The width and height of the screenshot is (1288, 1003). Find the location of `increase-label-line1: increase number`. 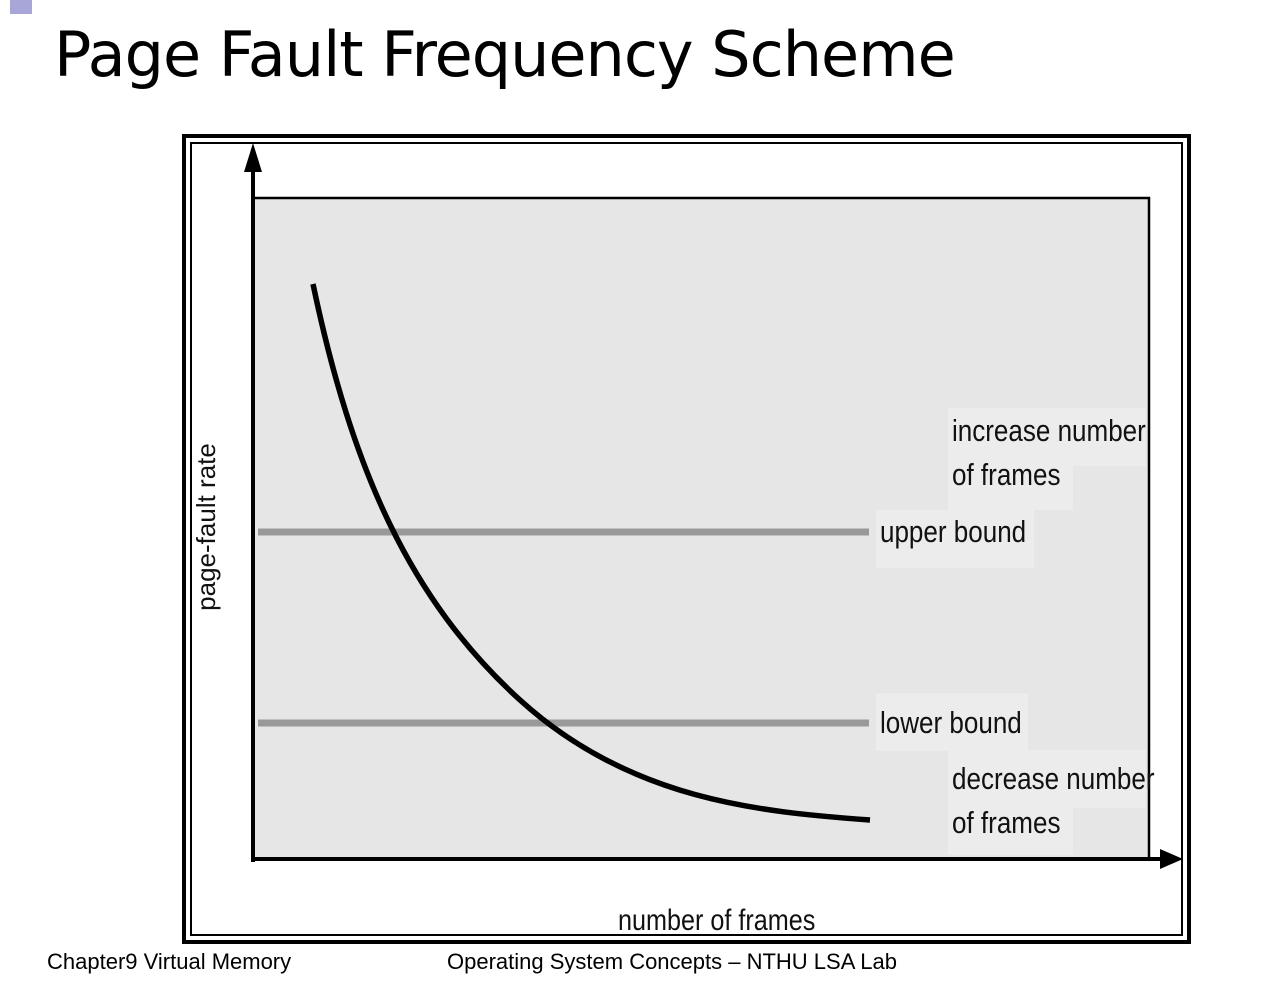

increase-label-line1: increase number is located at coordinates (1049, 431).